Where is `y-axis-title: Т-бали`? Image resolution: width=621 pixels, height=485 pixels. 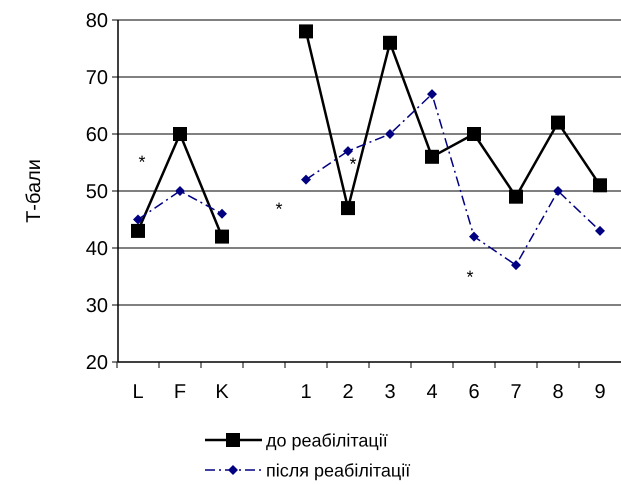
y-axis-title: Т-бали is located at coordinates (34, 191).